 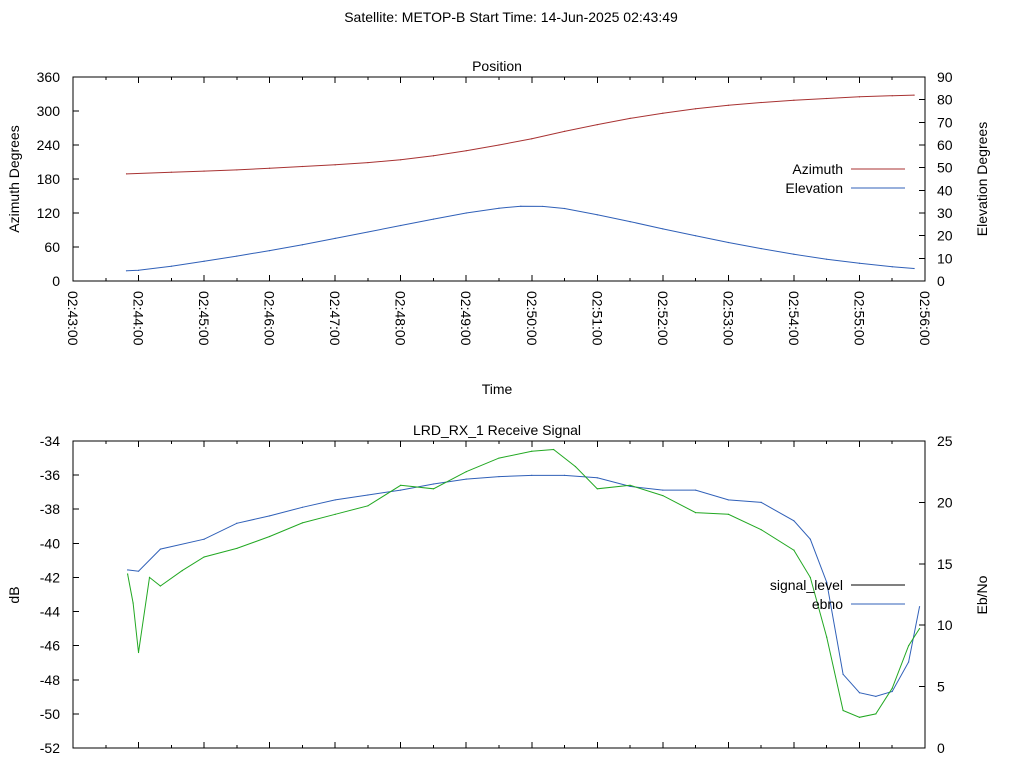 I want to click on signal-y-tick-label: -34, so click(x=50, y=441).